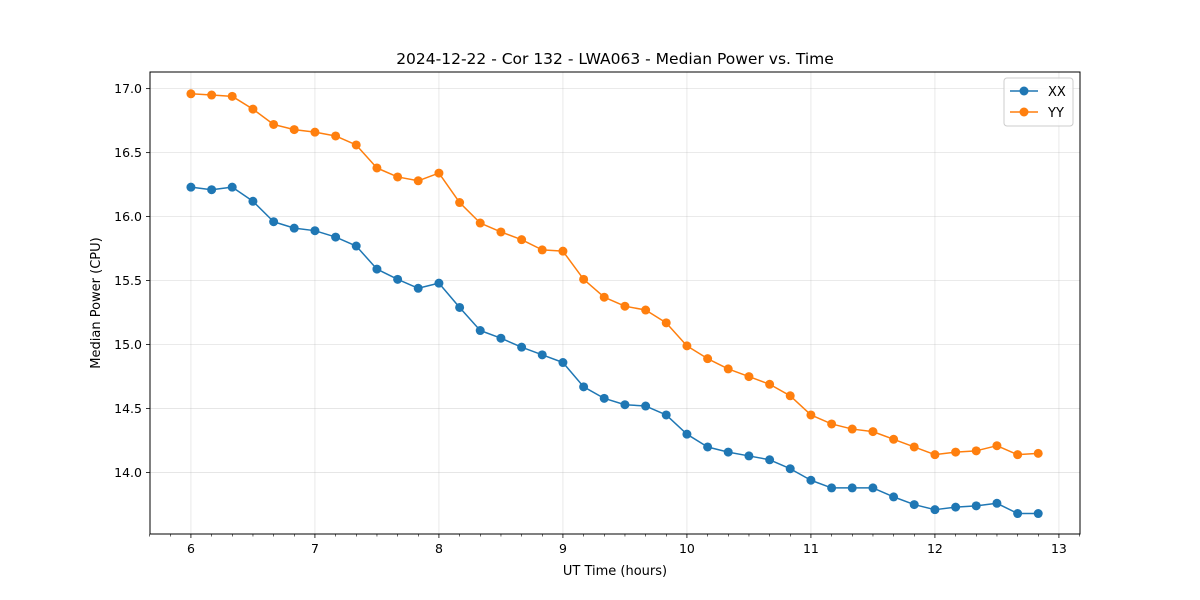  What do you see at coordinates (563, 548) in the screenshot?
I see `x-tick-label: 9` at bounding box center [563, 548].